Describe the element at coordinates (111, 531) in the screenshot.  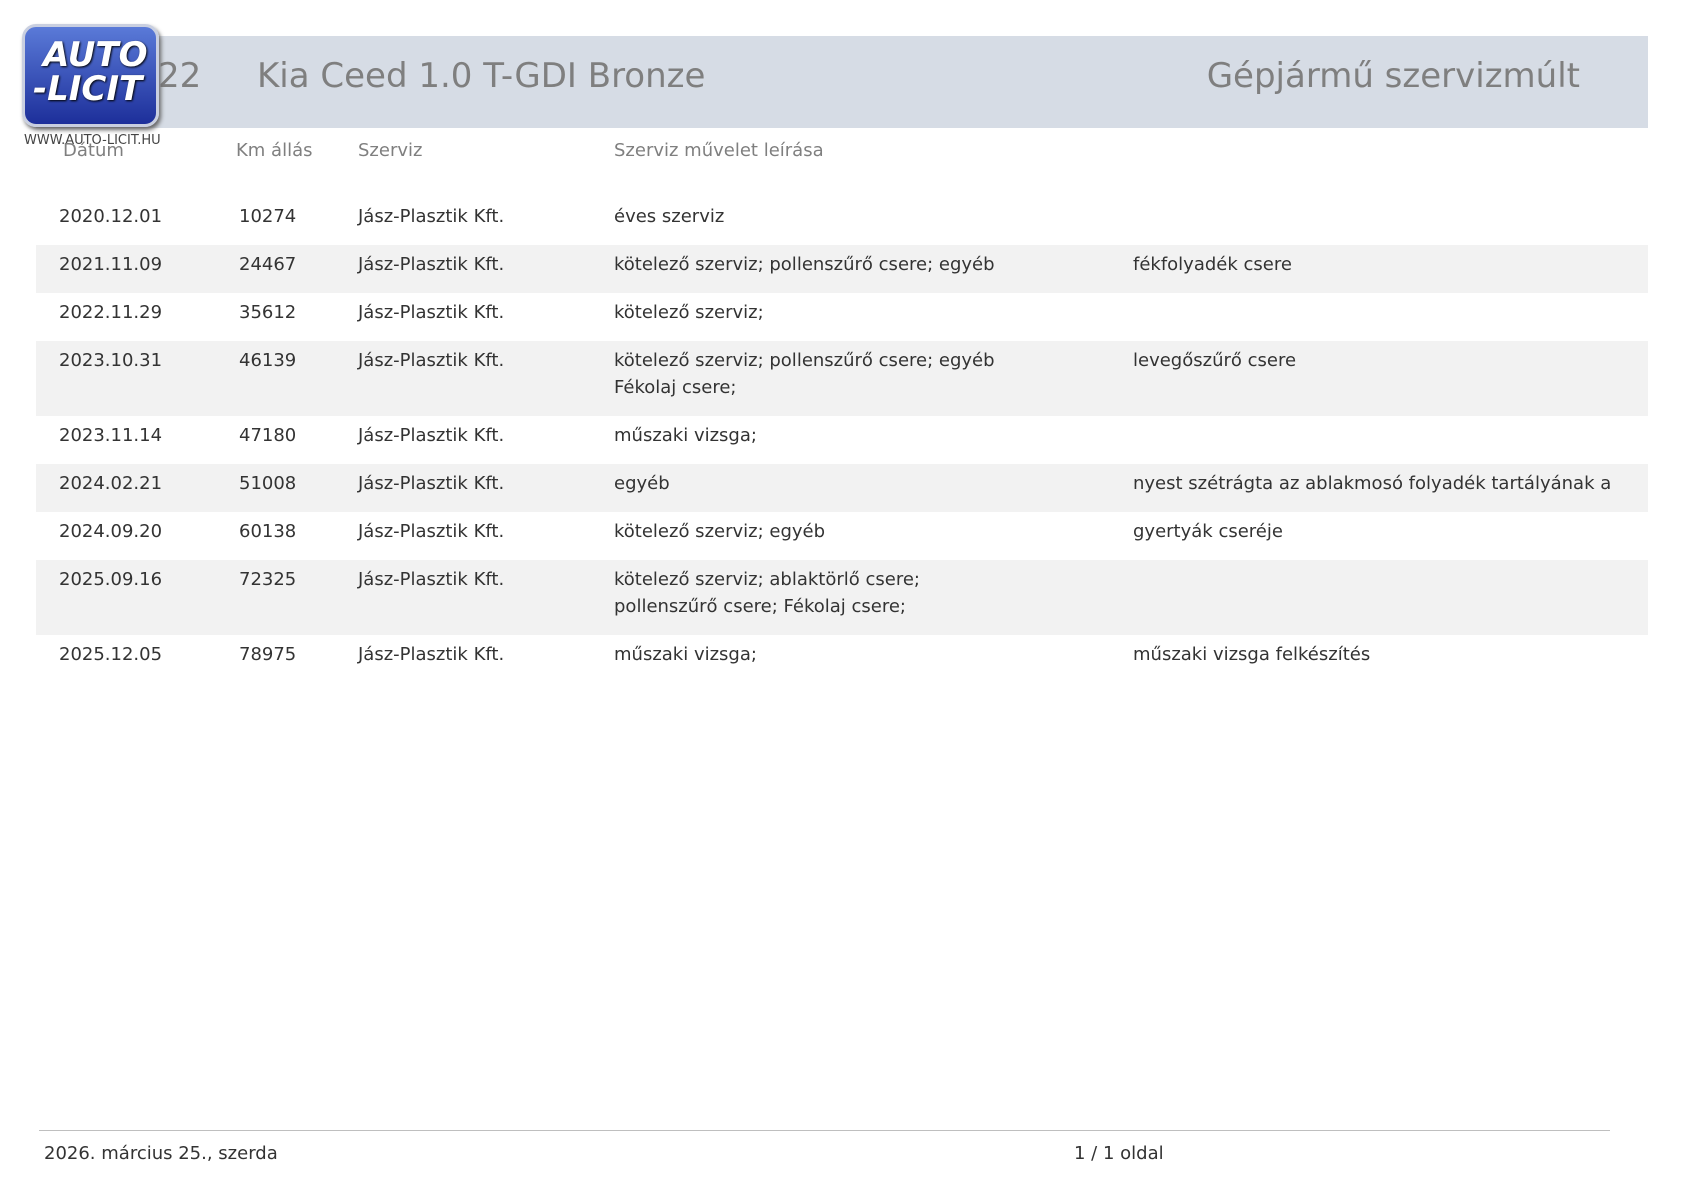
I see `date-cell: 2024.09.20` at that location.